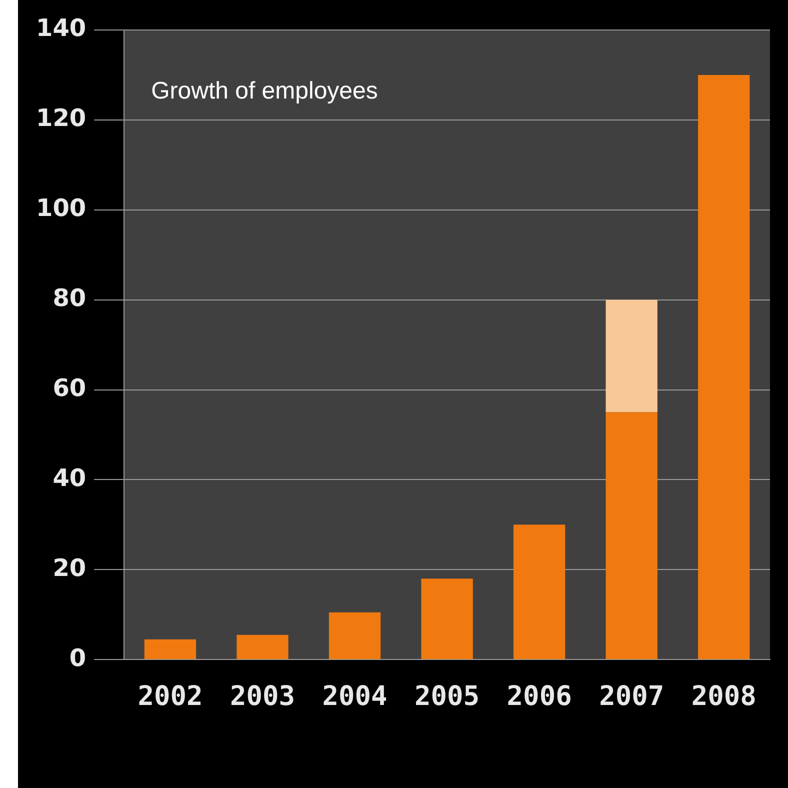 The image size is (788, 788). Describe the element at coordinates (631, 696) in the screenshot. I see `x-tick-label: 2007` at that location.